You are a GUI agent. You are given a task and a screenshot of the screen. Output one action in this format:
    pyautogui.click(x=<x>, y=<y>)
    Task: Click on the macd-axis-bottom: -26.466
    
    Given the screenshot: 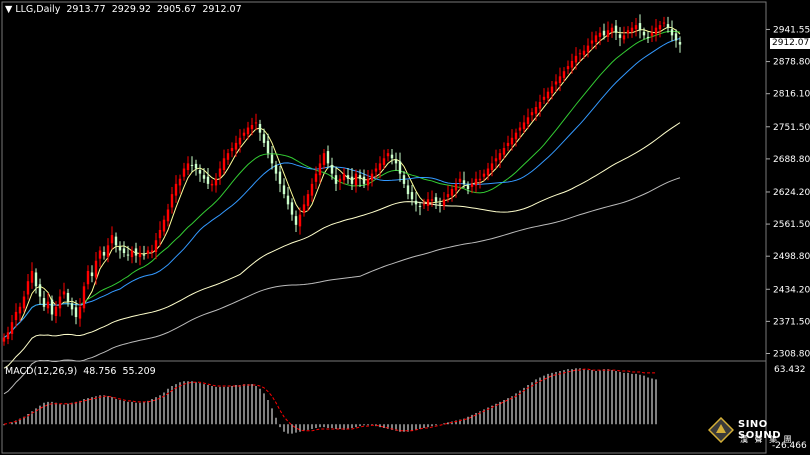 What is the action you would take?
    pyautogui.click(x=789, y=446)
    